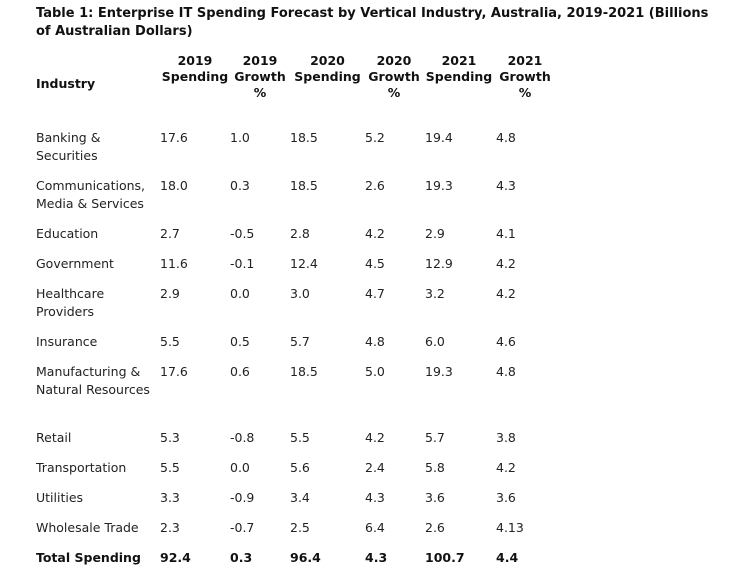  What do you see at coordinates (506, 233) in the screenshot?
I see `value-2021-growth: 4.1` at bounding box center [506, 233].